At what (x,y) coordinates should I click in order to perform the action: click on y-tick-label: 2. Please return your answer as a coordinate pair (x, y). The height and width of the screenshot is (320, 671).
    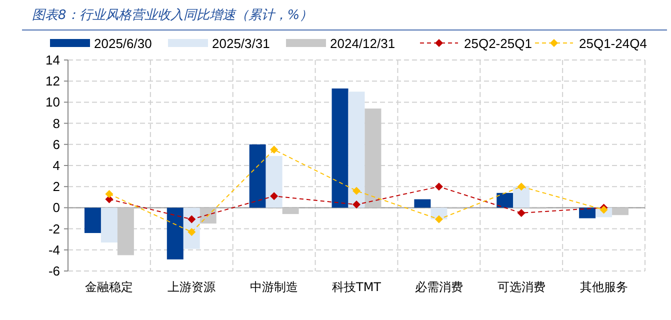
    Looking at the image, I should click on (56, 186).